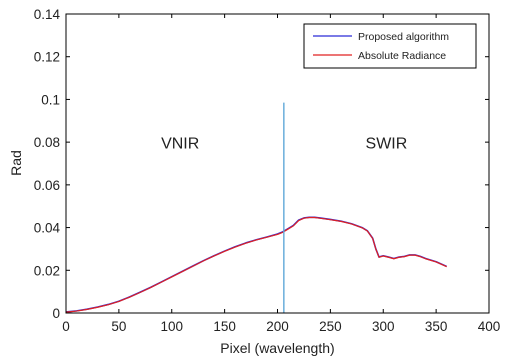 This screenshot has width=507, height=362. Describe the element at coordinates (66, 326) in the screenshot. I see `x-tick-label: 0` at that location.